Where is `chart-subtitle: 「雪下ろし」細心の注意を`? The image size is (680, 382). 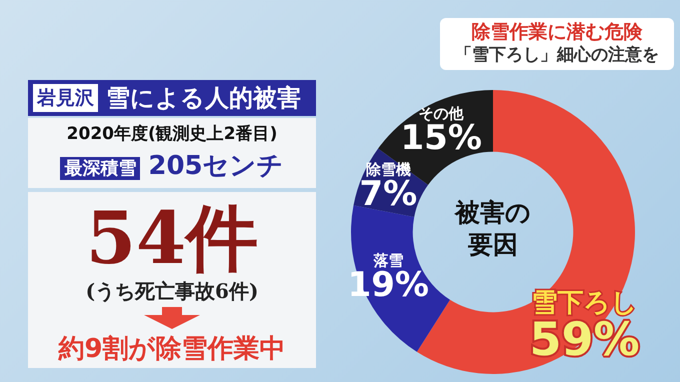
chart-subtitle: 「雪下ろし」細心の注意を is located at coordinates (557, 55).